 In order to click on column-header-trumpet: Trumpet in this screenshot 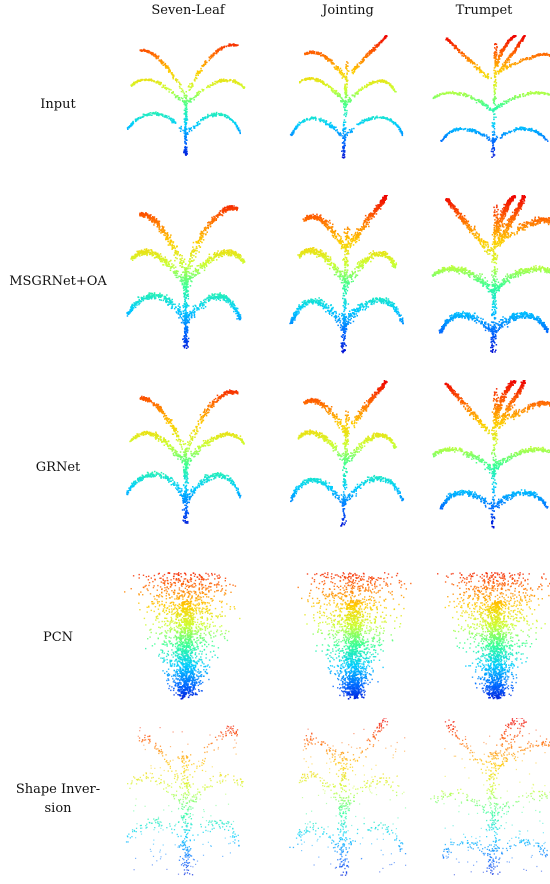, I will do `click(482, 10)`.